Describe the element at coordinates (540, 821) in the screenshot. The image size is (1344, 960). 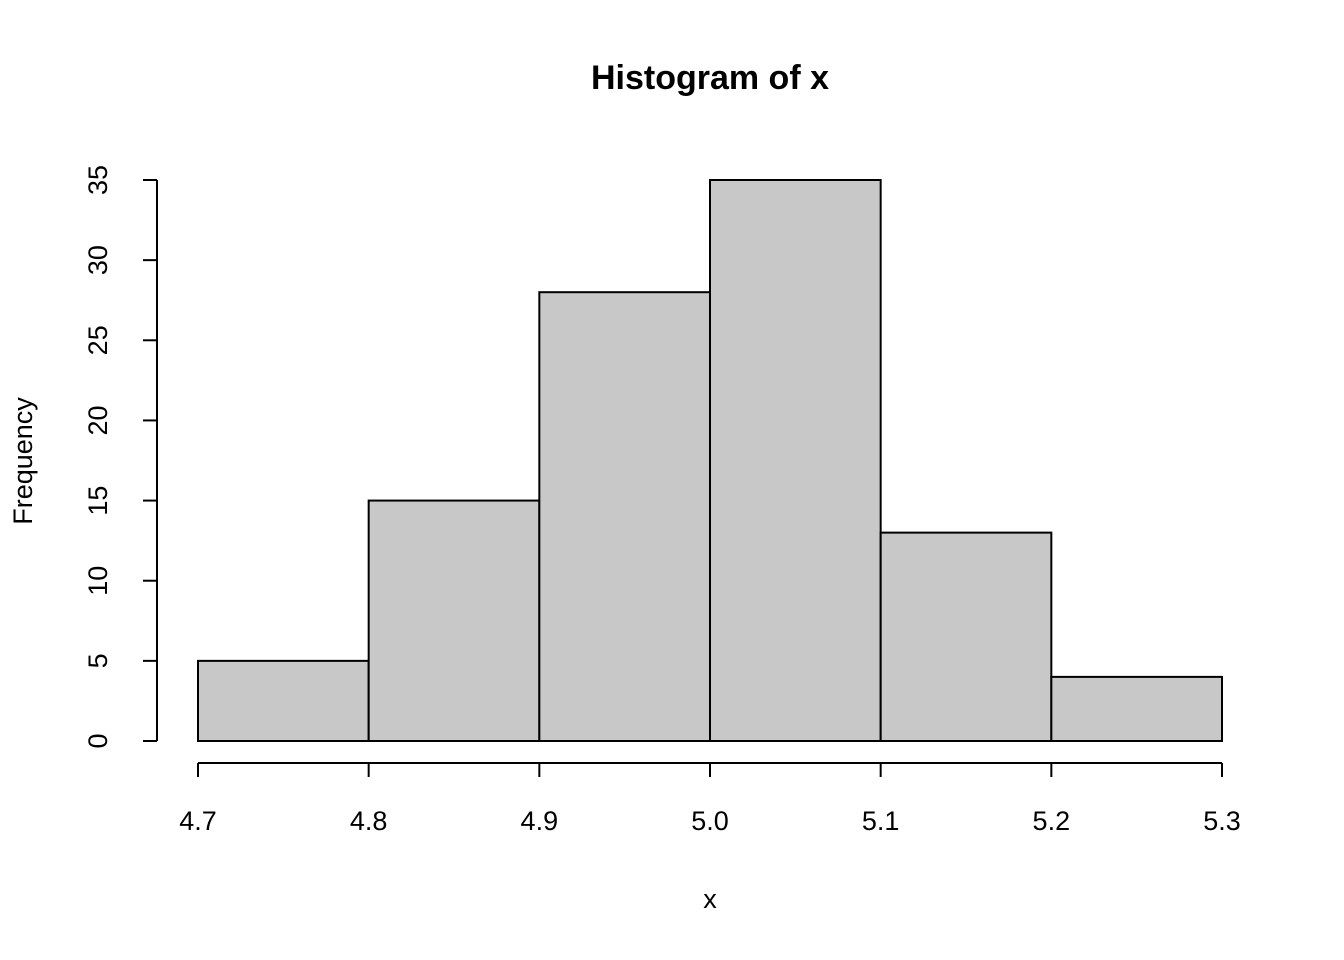
I see `x-tick-label: 4.9` at that location.